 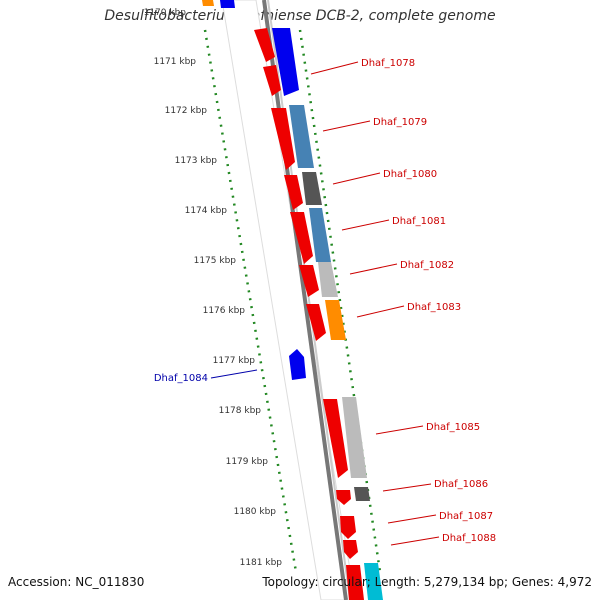 I want to click on gene-dhaf-1086: Dhaf_1086, so click(x=412, y=492).